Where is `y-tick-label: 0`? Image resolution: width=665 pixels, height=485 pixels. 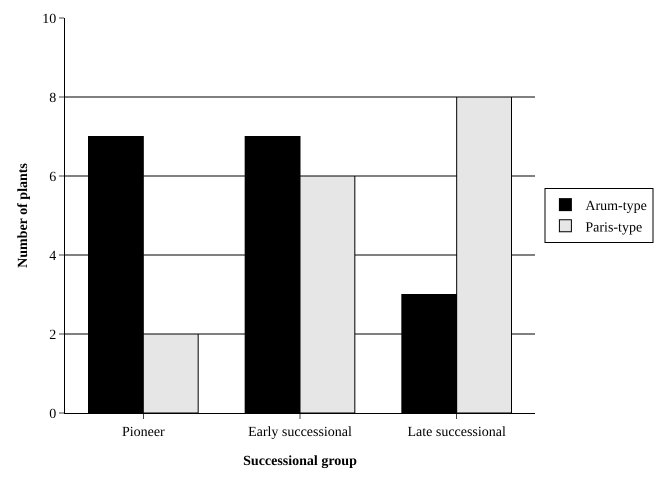 y-tick-label: 0 is located at coordinates (52, 414).